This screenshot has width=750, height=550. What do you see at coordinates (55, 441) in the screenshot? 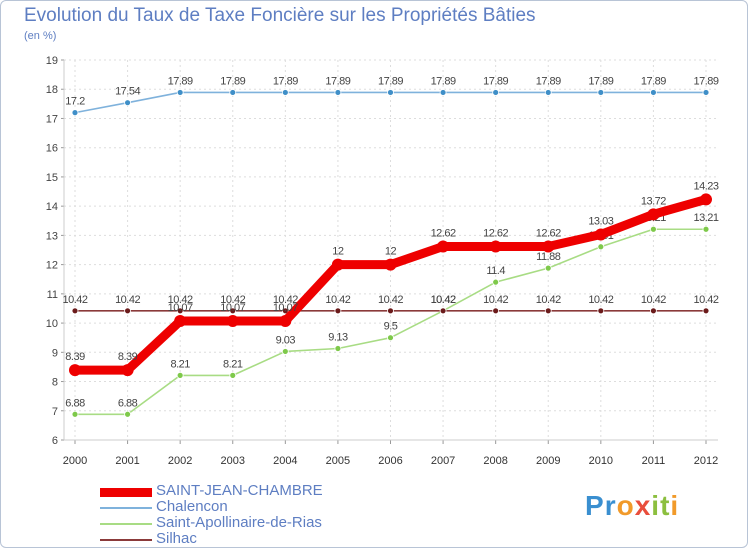
I see `y-tick-label: 6` at bounding box center [55, 441].